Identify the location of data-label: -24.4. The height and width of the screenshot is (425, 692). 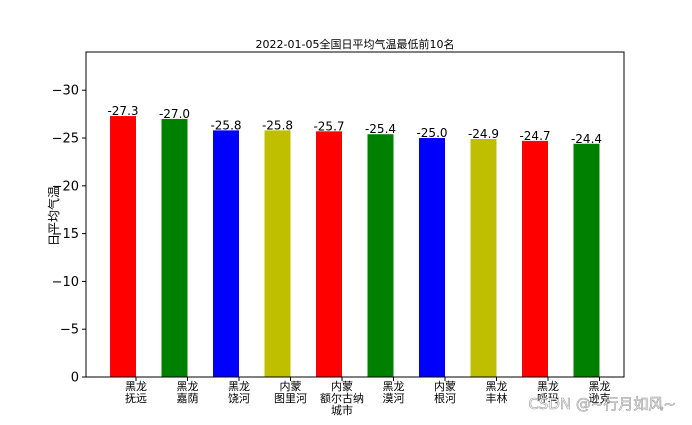
(586, 139).